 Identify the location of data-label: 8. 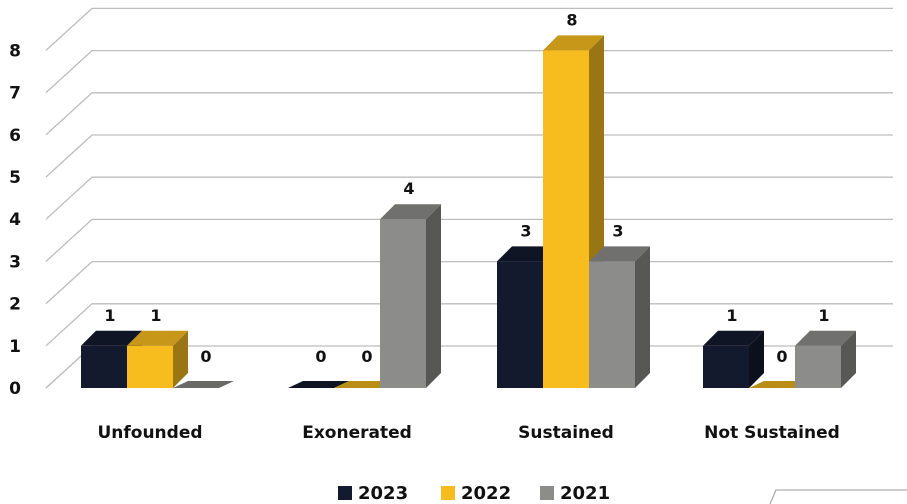
(571, 19).